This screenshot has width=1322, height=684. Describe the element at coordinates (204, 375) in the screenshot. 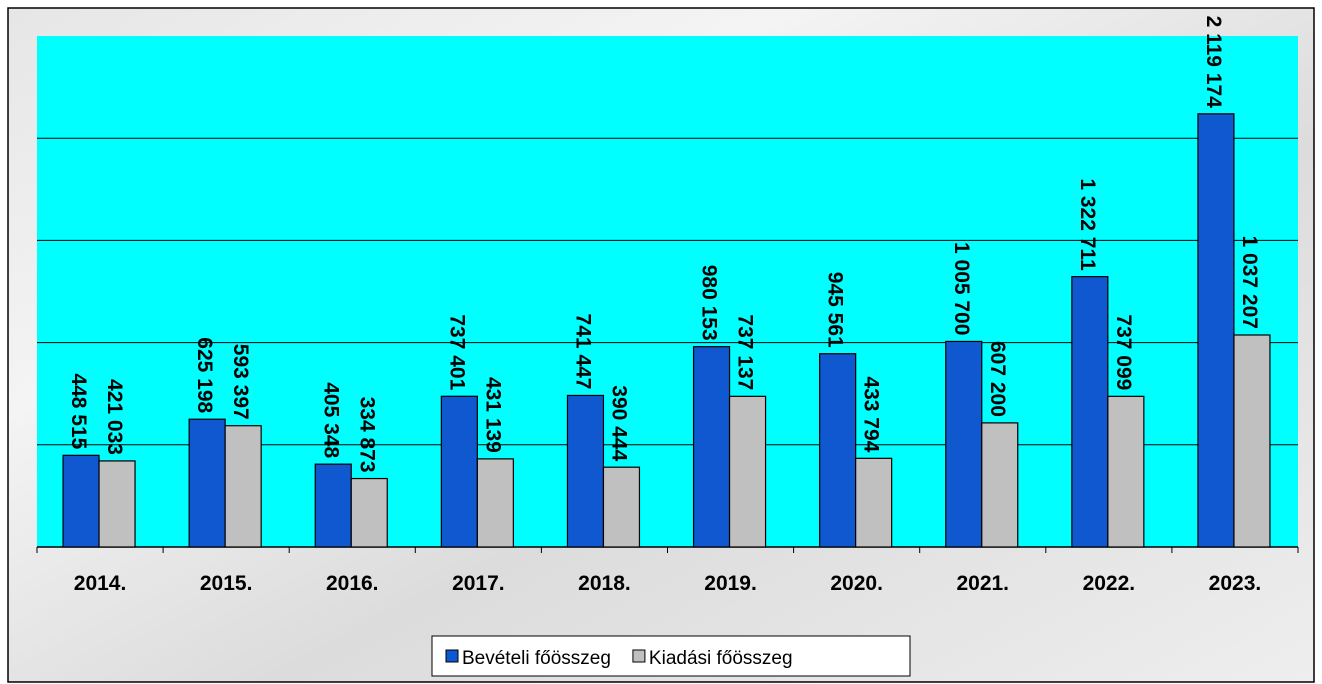

I see `data-label: 625 198` at that location.